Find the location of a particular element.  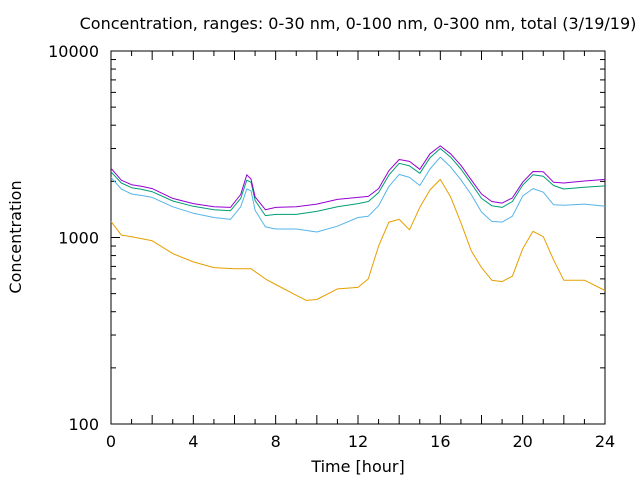

y-tick-label: 1000 is located at coordinates (78, 238).